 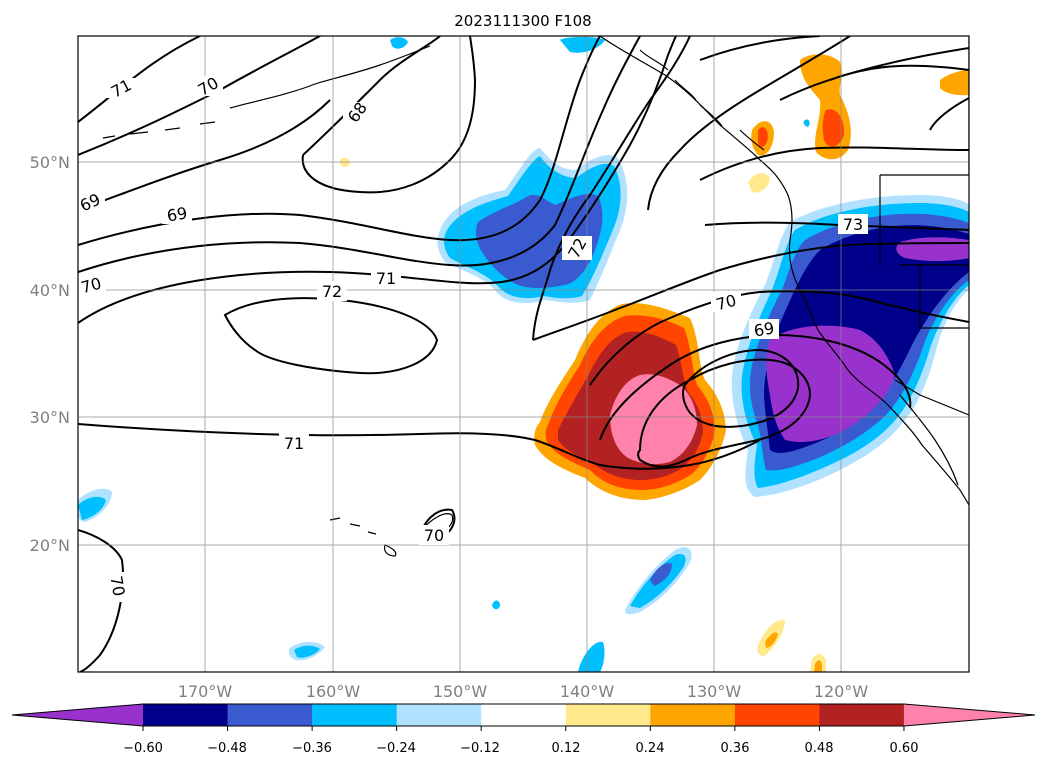 I want to click on colorbar-tick-label: −0.48, so click(x=227, y=748).